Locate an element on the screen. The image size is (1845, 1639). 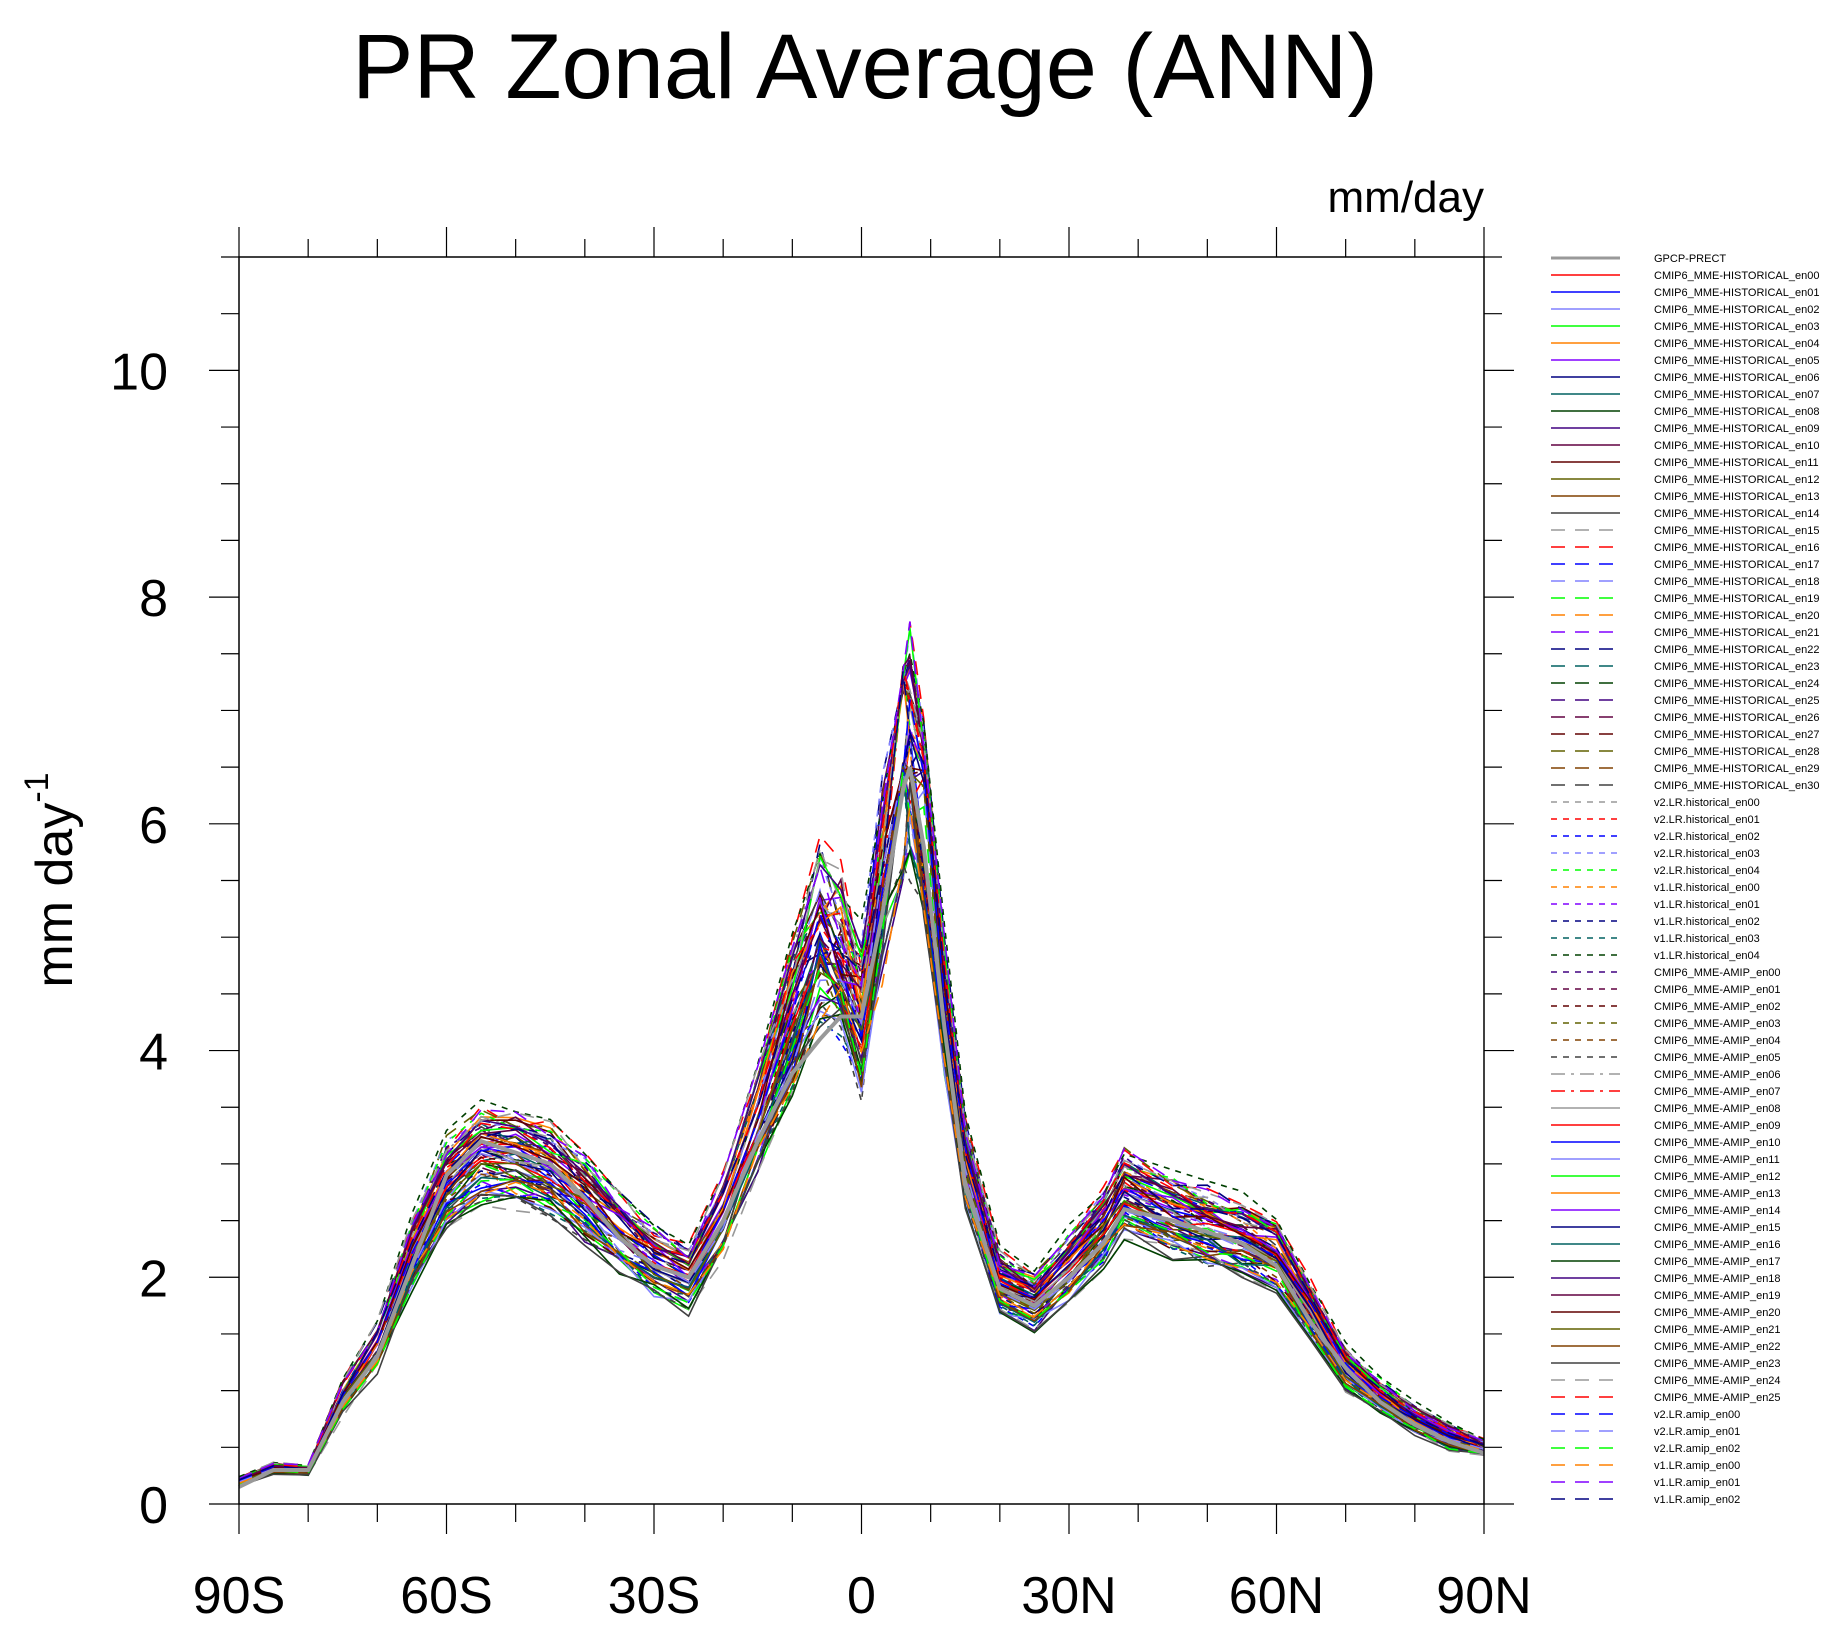
legend-label: CMIP6_MME-HISTORICAL_en18 is located at coordinates (1736, 582).